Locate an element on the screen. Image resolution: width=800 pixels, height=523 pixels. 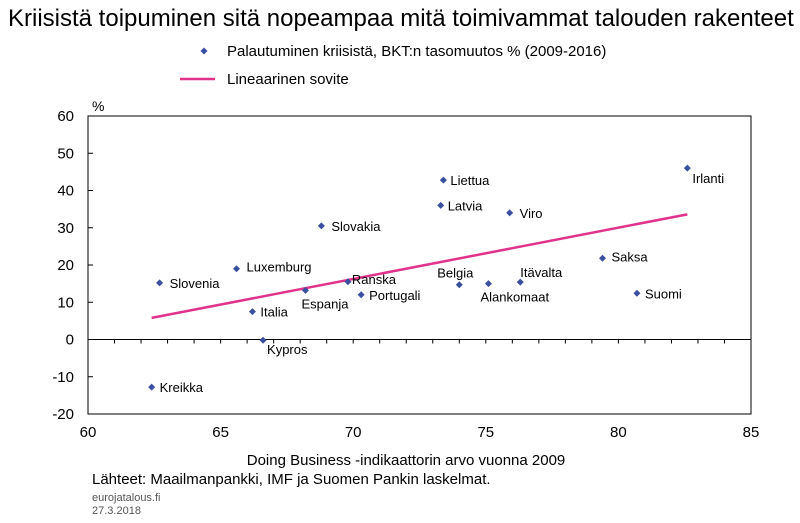
y-tick-label: 20 is located at coordinates (65, 265).